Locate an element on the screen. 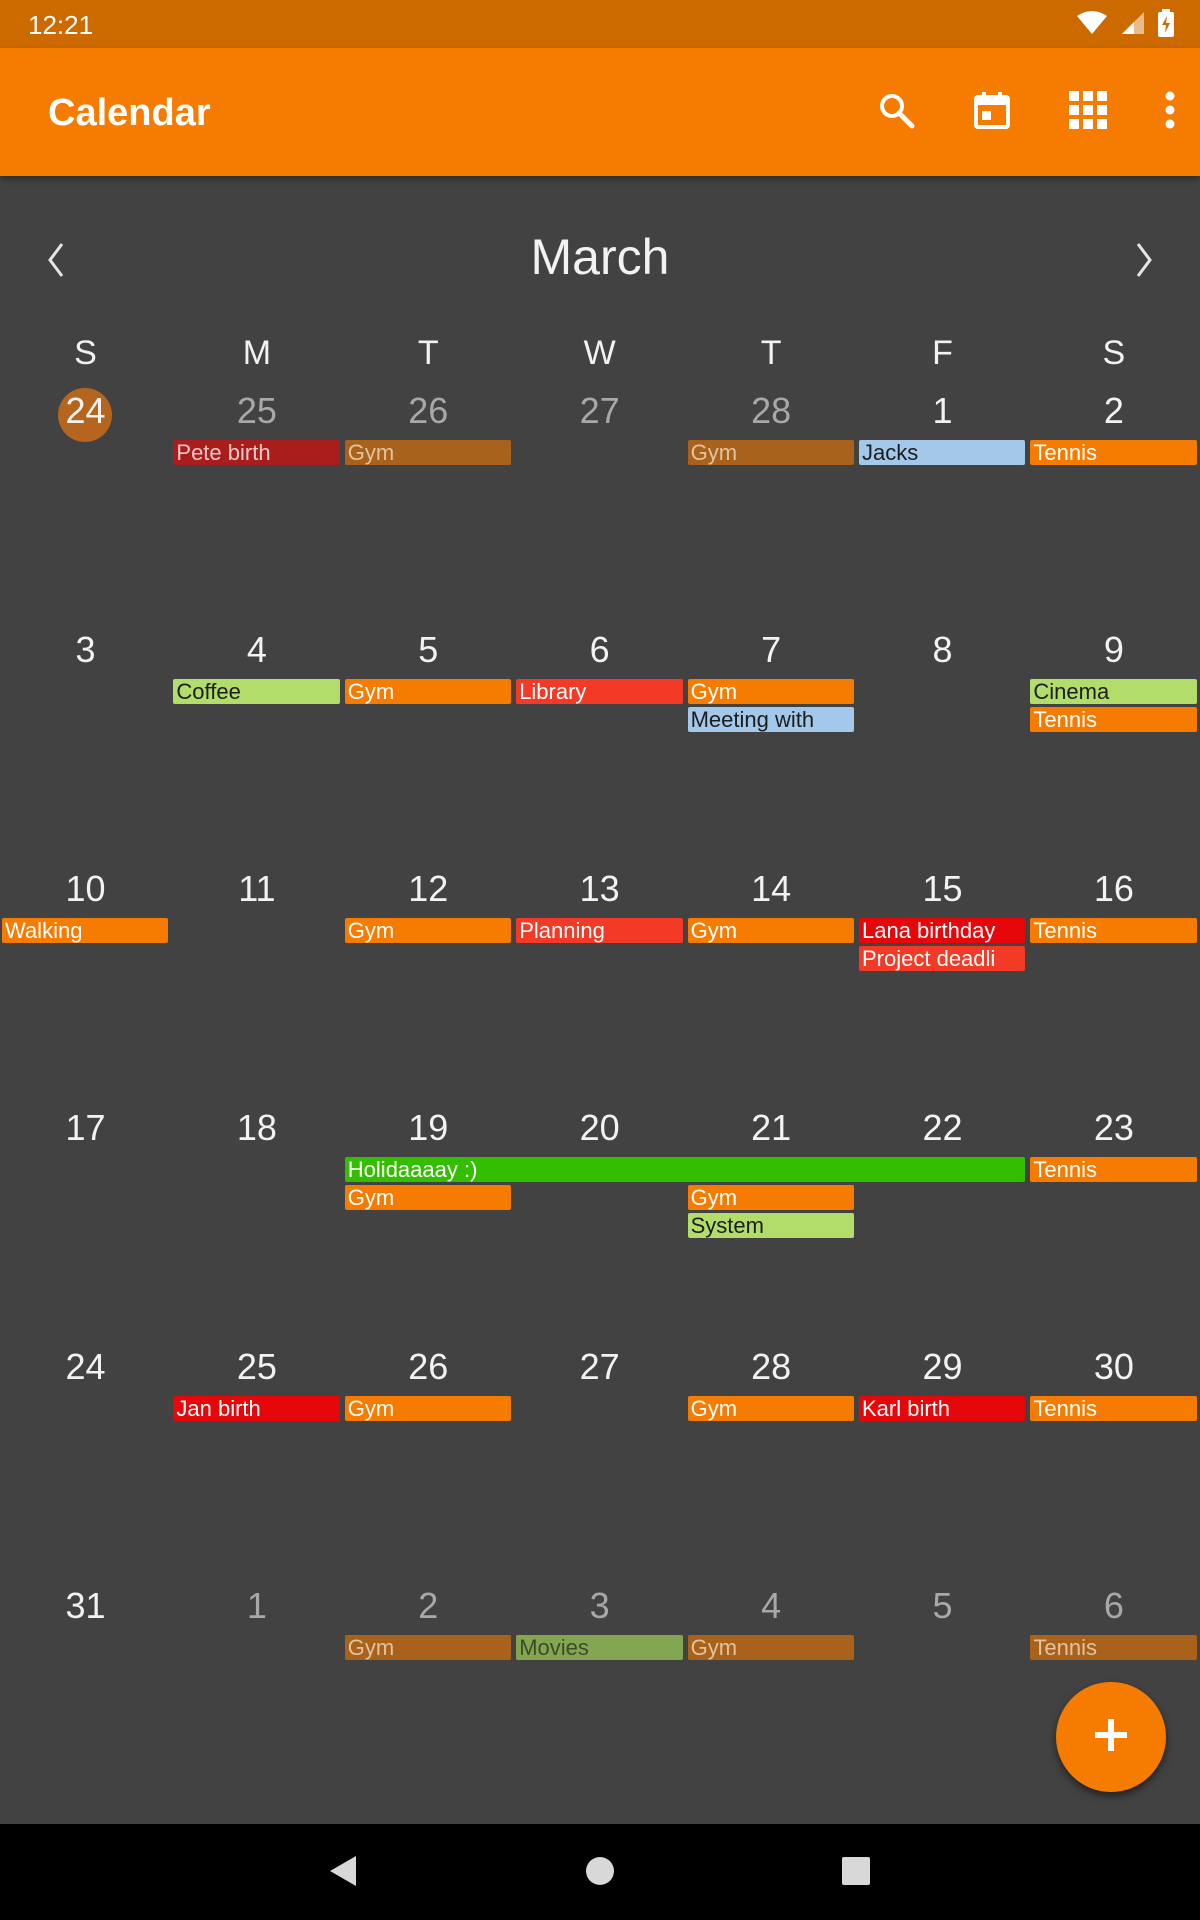 This screenshot has height=1920, width=1200. event-chip: Jacks is located at coordinates (942, 452).